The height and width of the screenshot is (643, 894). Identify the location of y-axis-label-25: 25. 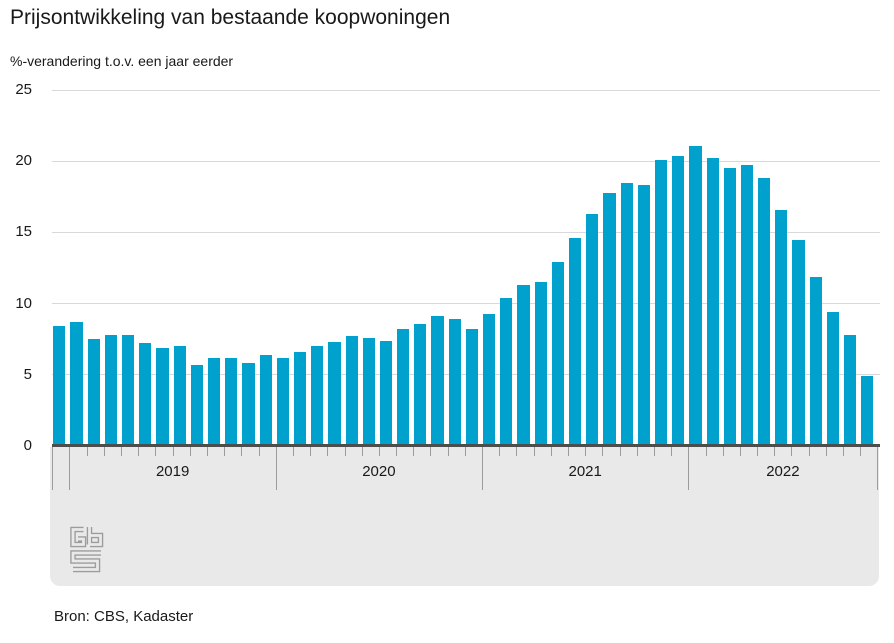
(23, 89).